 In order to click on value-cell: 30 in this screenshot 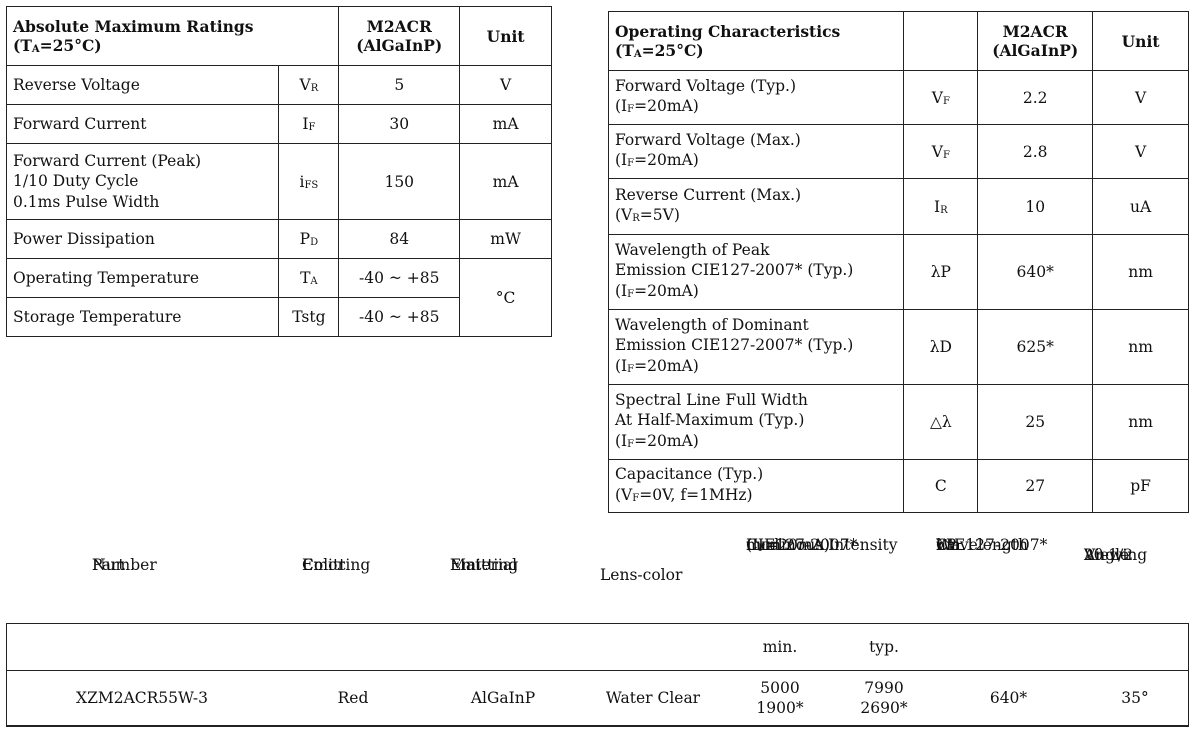, I will do `click(399, 124)`.